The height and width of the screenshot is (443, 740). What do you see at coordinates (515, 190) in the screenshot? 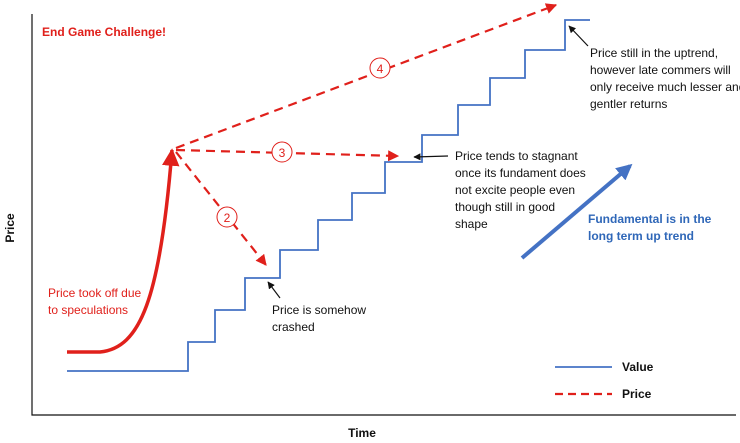
I see `annotation-line: not excite people even` at bounding box center [515, 190].